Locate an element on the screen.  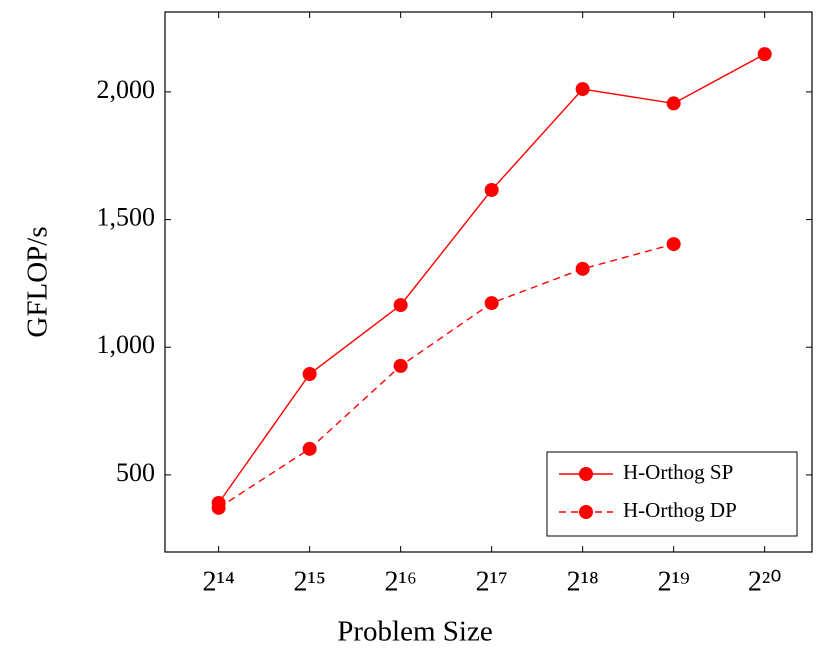
y-tick-label: 500 is located at coordinates (135, 472).